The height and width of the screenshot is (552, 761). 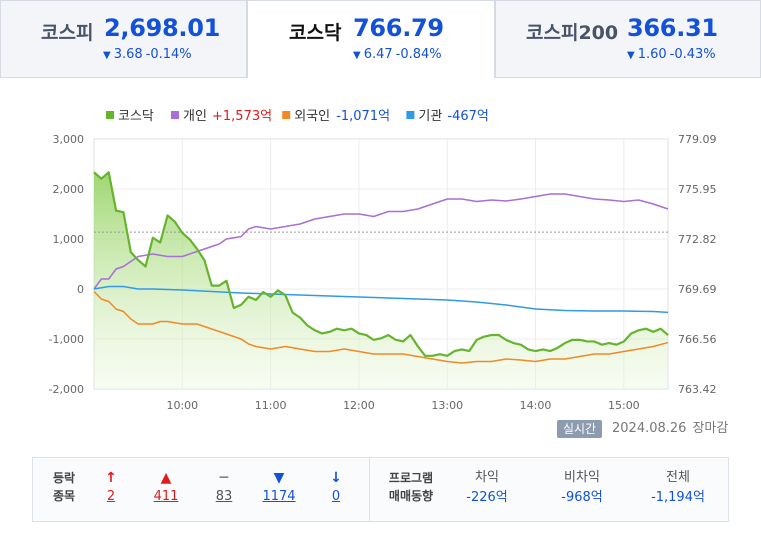 I want to click on tab-kosdaq: 코스닥 766.79 ▼ 6.47 -0.84%, so click(x=371, y=39).